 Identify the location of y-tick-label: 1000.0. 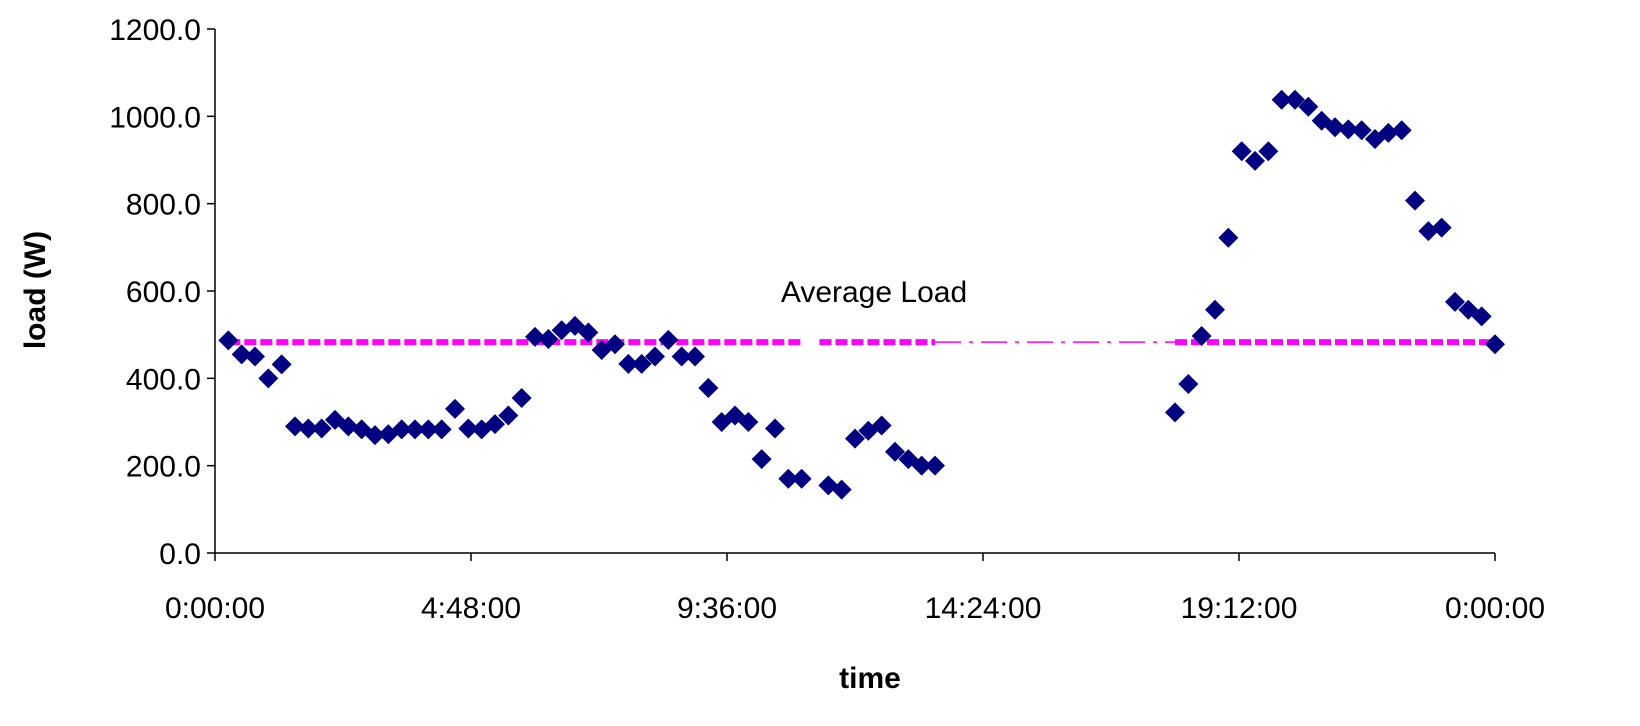
(155, 117).